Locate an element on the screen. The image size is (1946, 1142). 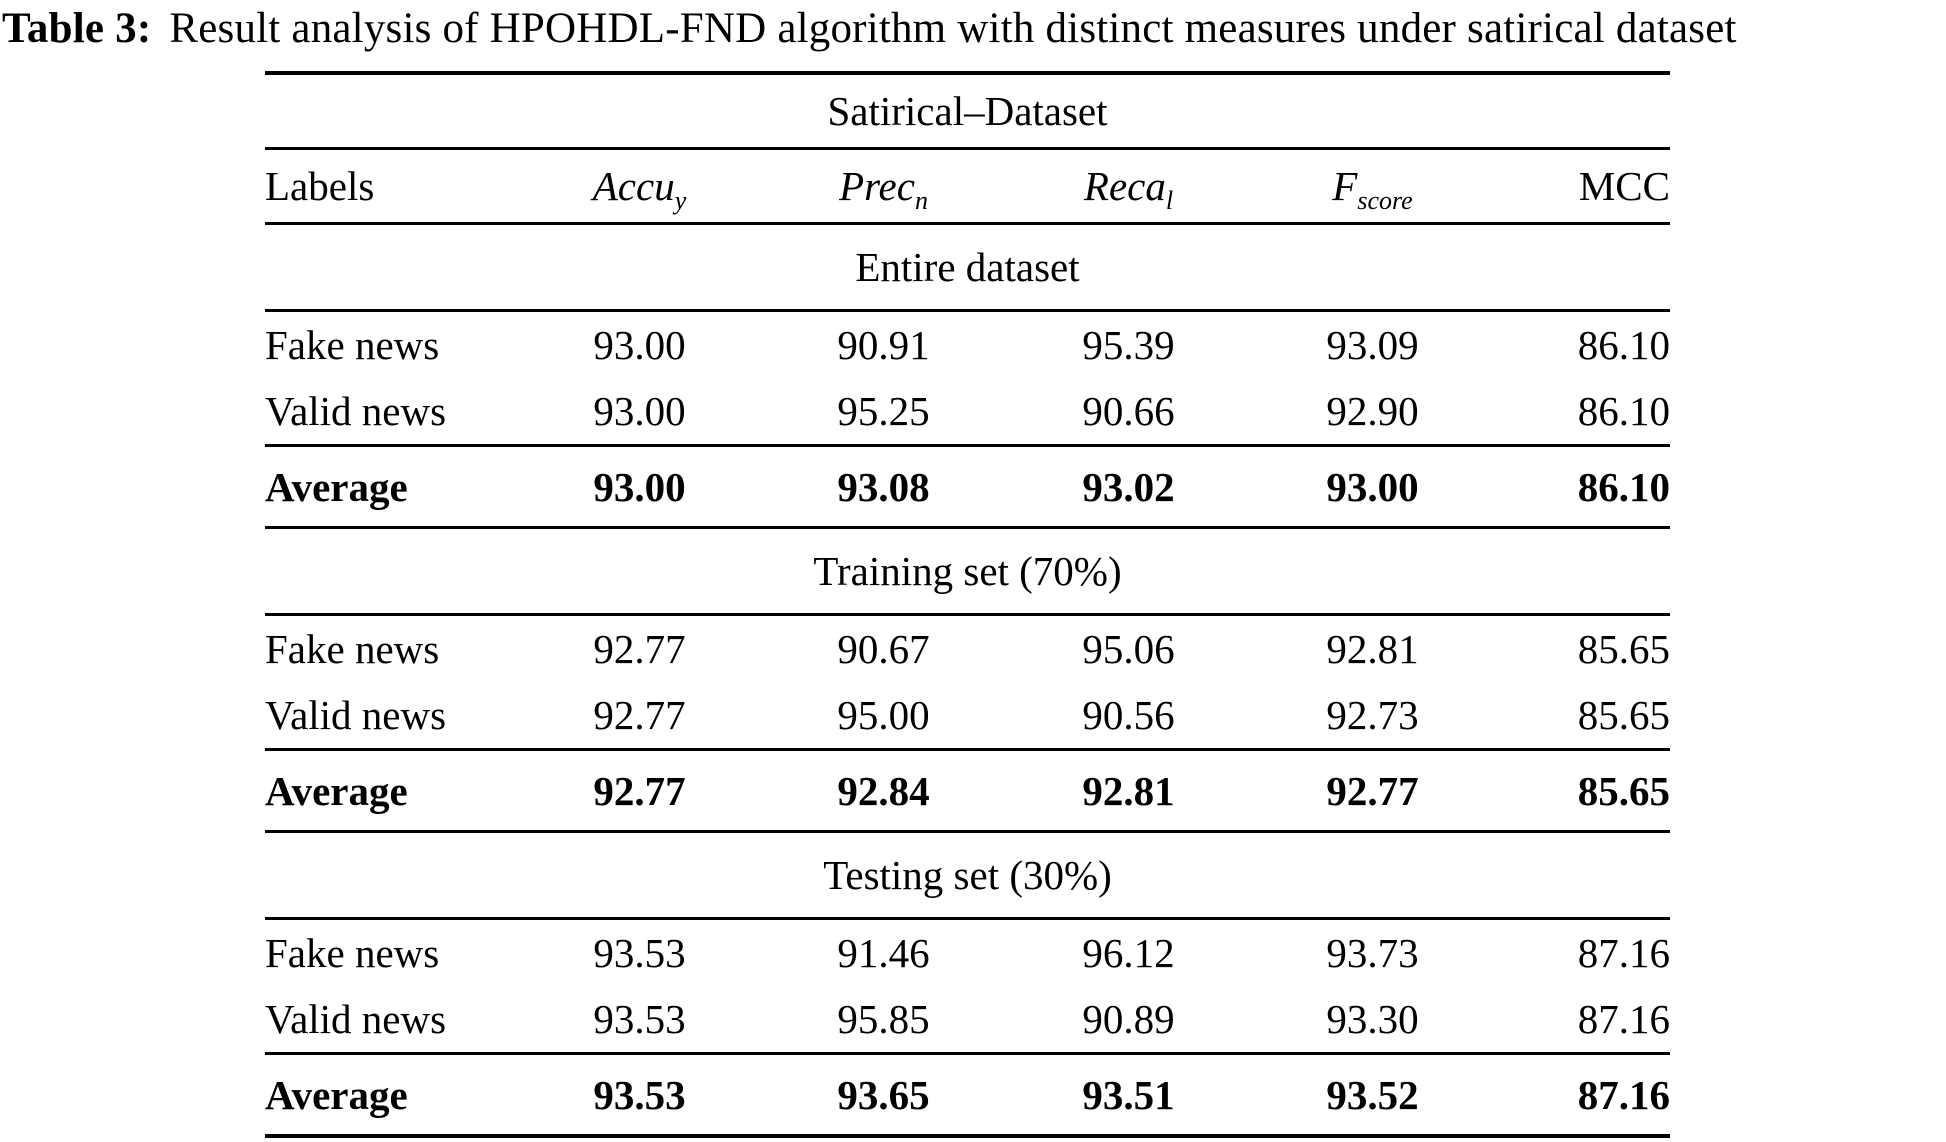
cell-recall: 92.81 is located at coordinates (1128, 790).